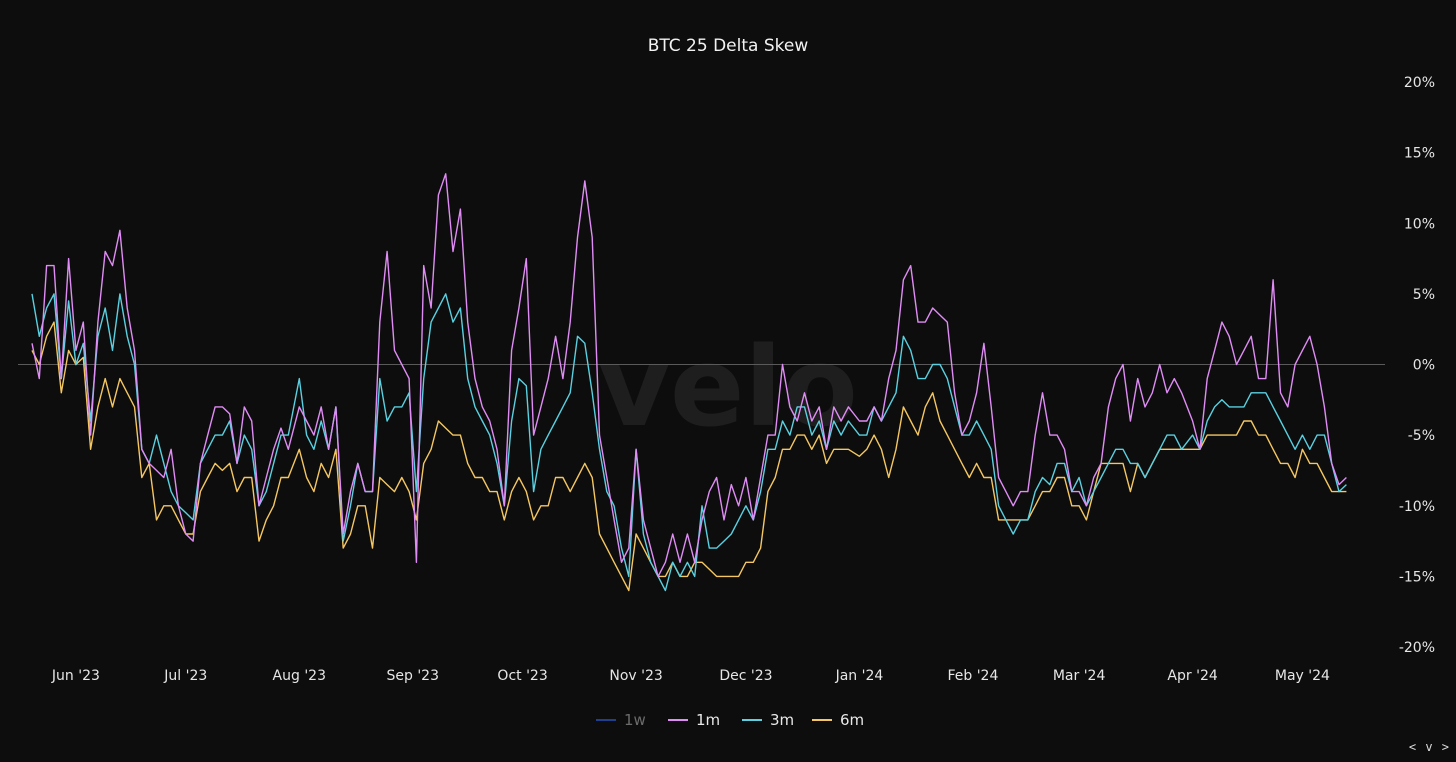  Describe the element at coordinates (1424, 295) in the screenshot. I see `y-tick-label: 5%` at that location.